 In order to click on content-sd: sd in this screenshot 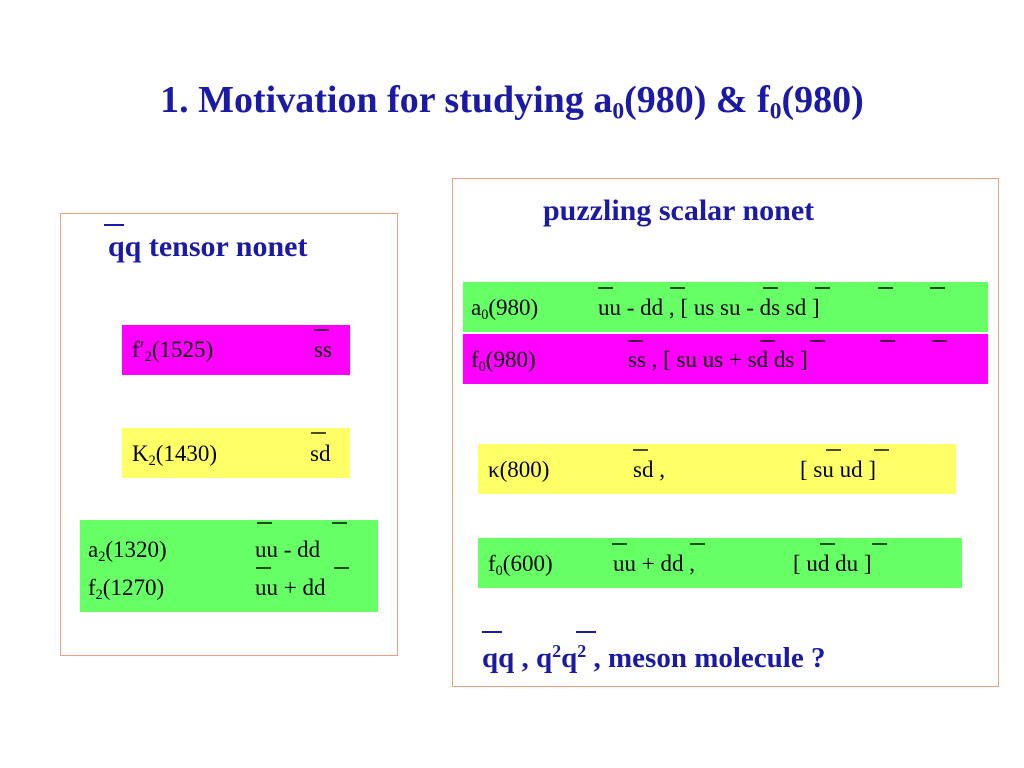, I will do `click(320, 453)`.